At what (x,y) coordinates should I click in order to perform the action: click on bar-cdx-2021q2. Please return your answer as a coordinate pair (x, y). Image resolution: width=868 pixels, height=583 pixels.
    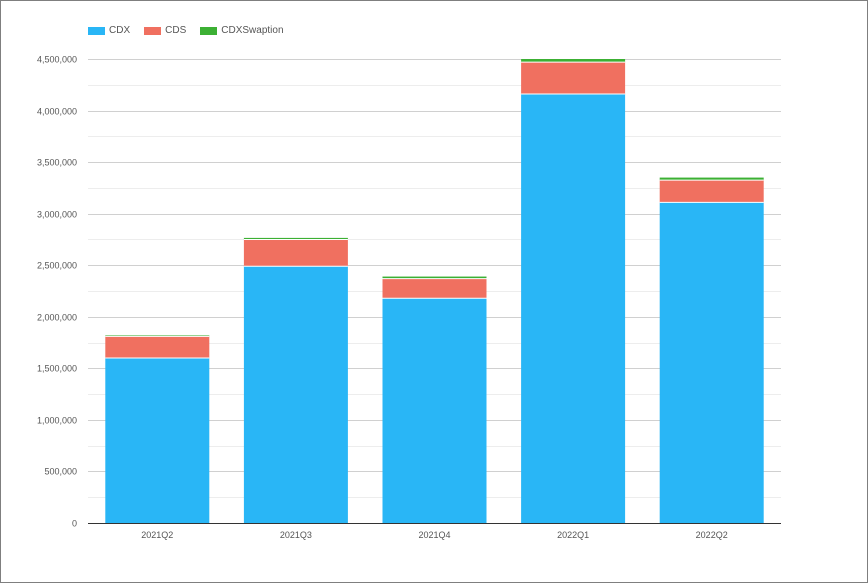
    Looking at the image, I should click on (157, 440).